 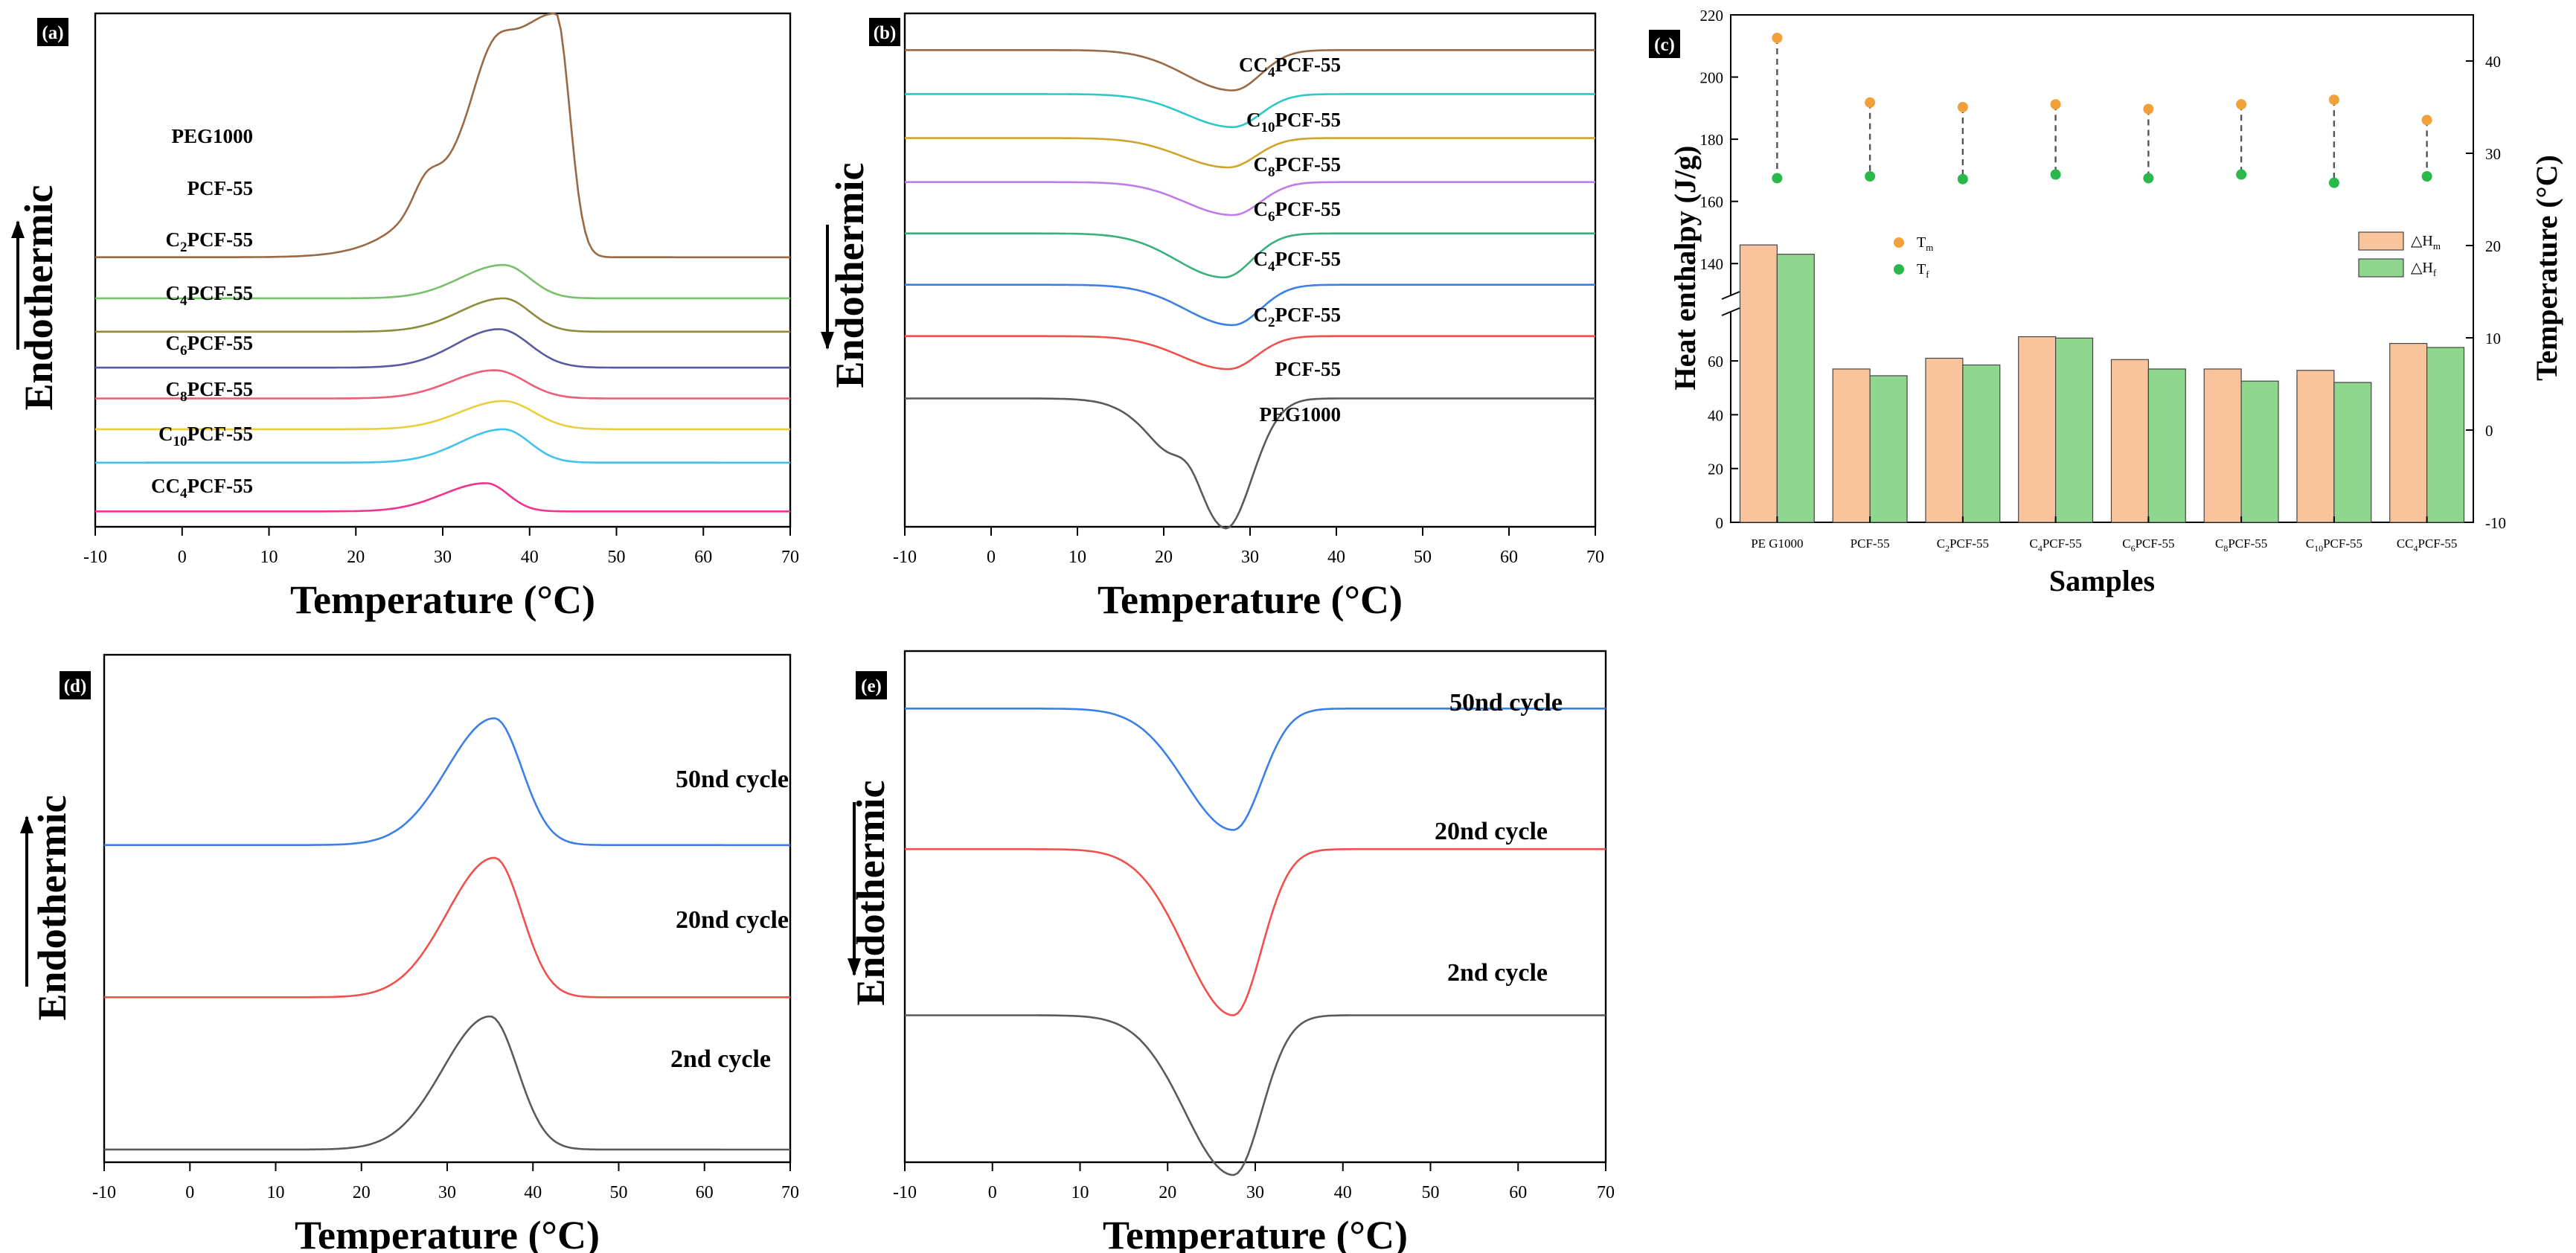 I want to click on x-axis-title: Samples, so click(x=2102, y=580).